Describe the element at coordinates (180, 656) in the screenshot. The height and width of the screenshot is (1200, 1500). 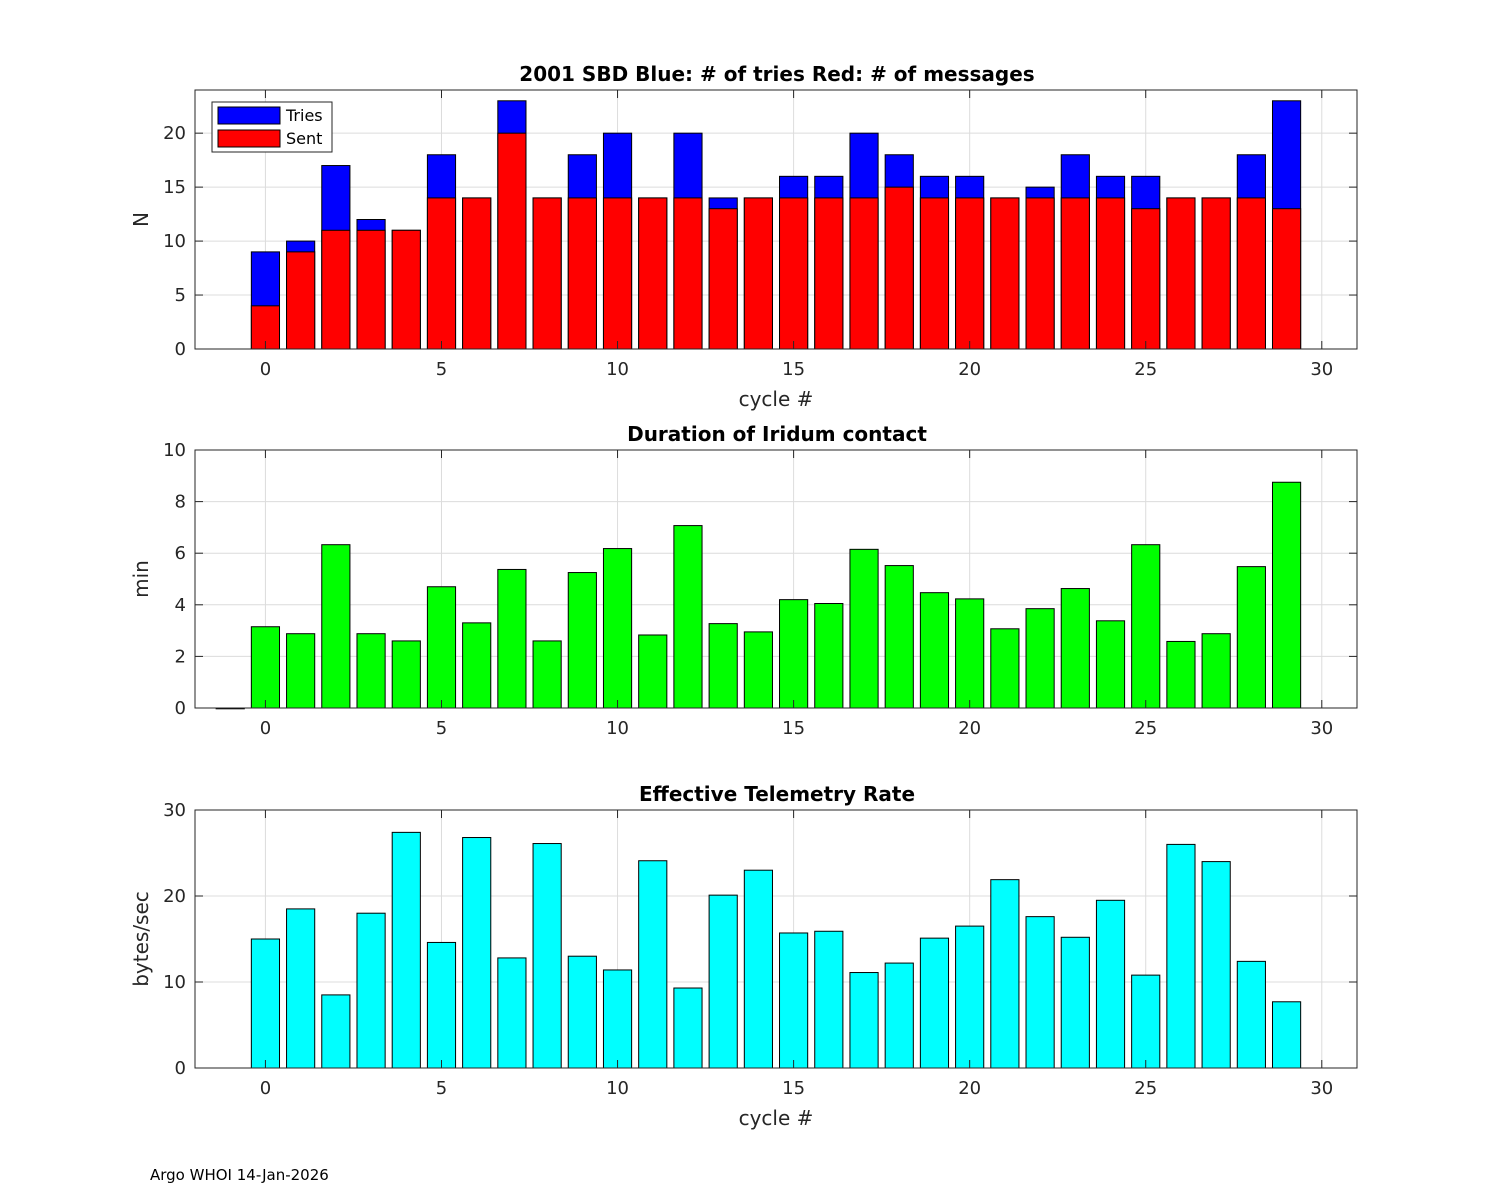
I see `y-tick-label: 2` at that location.